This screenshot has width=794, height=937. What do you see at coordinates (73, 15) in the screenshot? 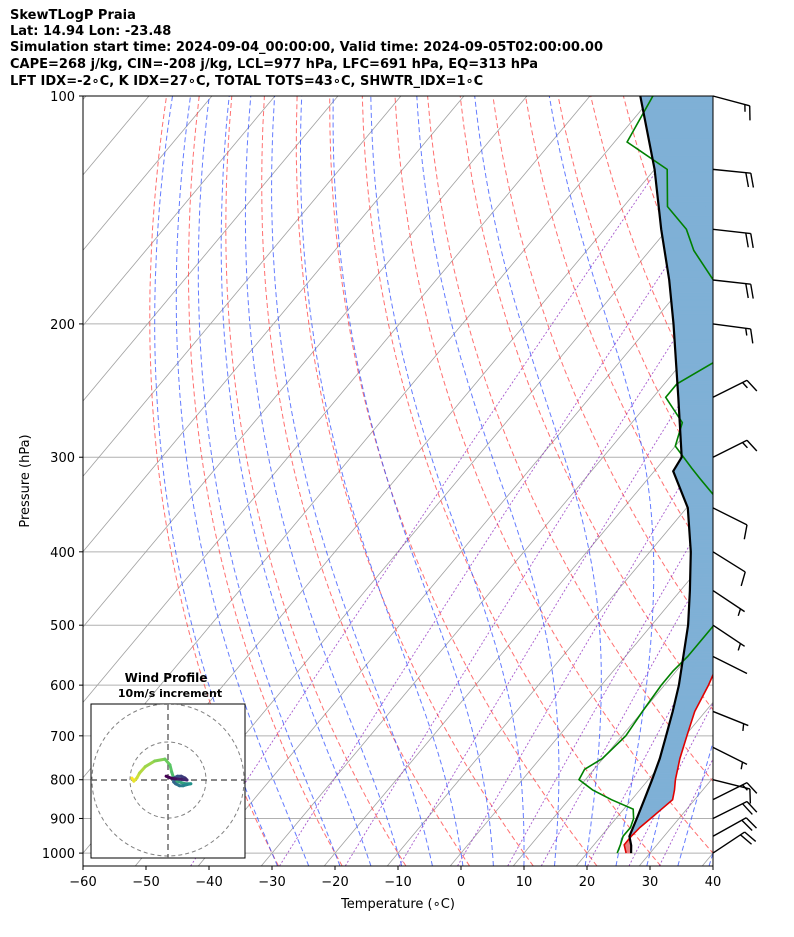
I see `chart-title-line1: SkewTLogP Praia` at bounding box center [73, 15].